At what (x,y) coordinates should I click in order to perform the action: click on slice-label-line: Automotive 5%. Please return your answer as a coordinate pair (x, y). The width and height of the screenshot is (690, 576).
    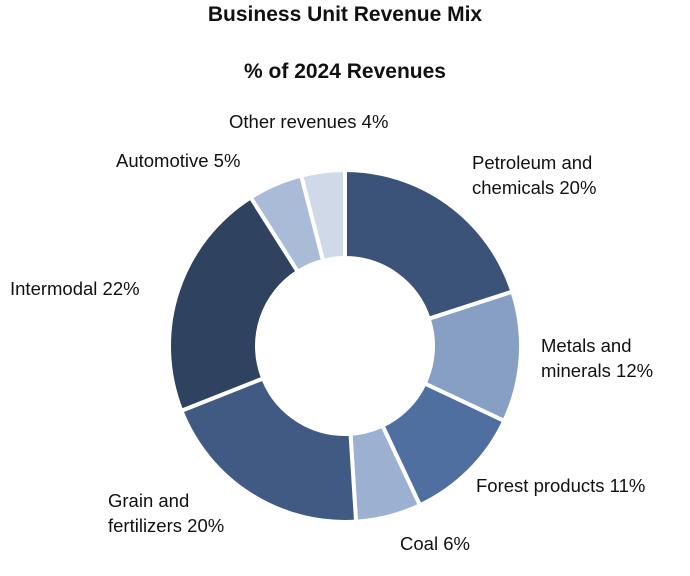
    Looking at the image, I should click on (178, 160).